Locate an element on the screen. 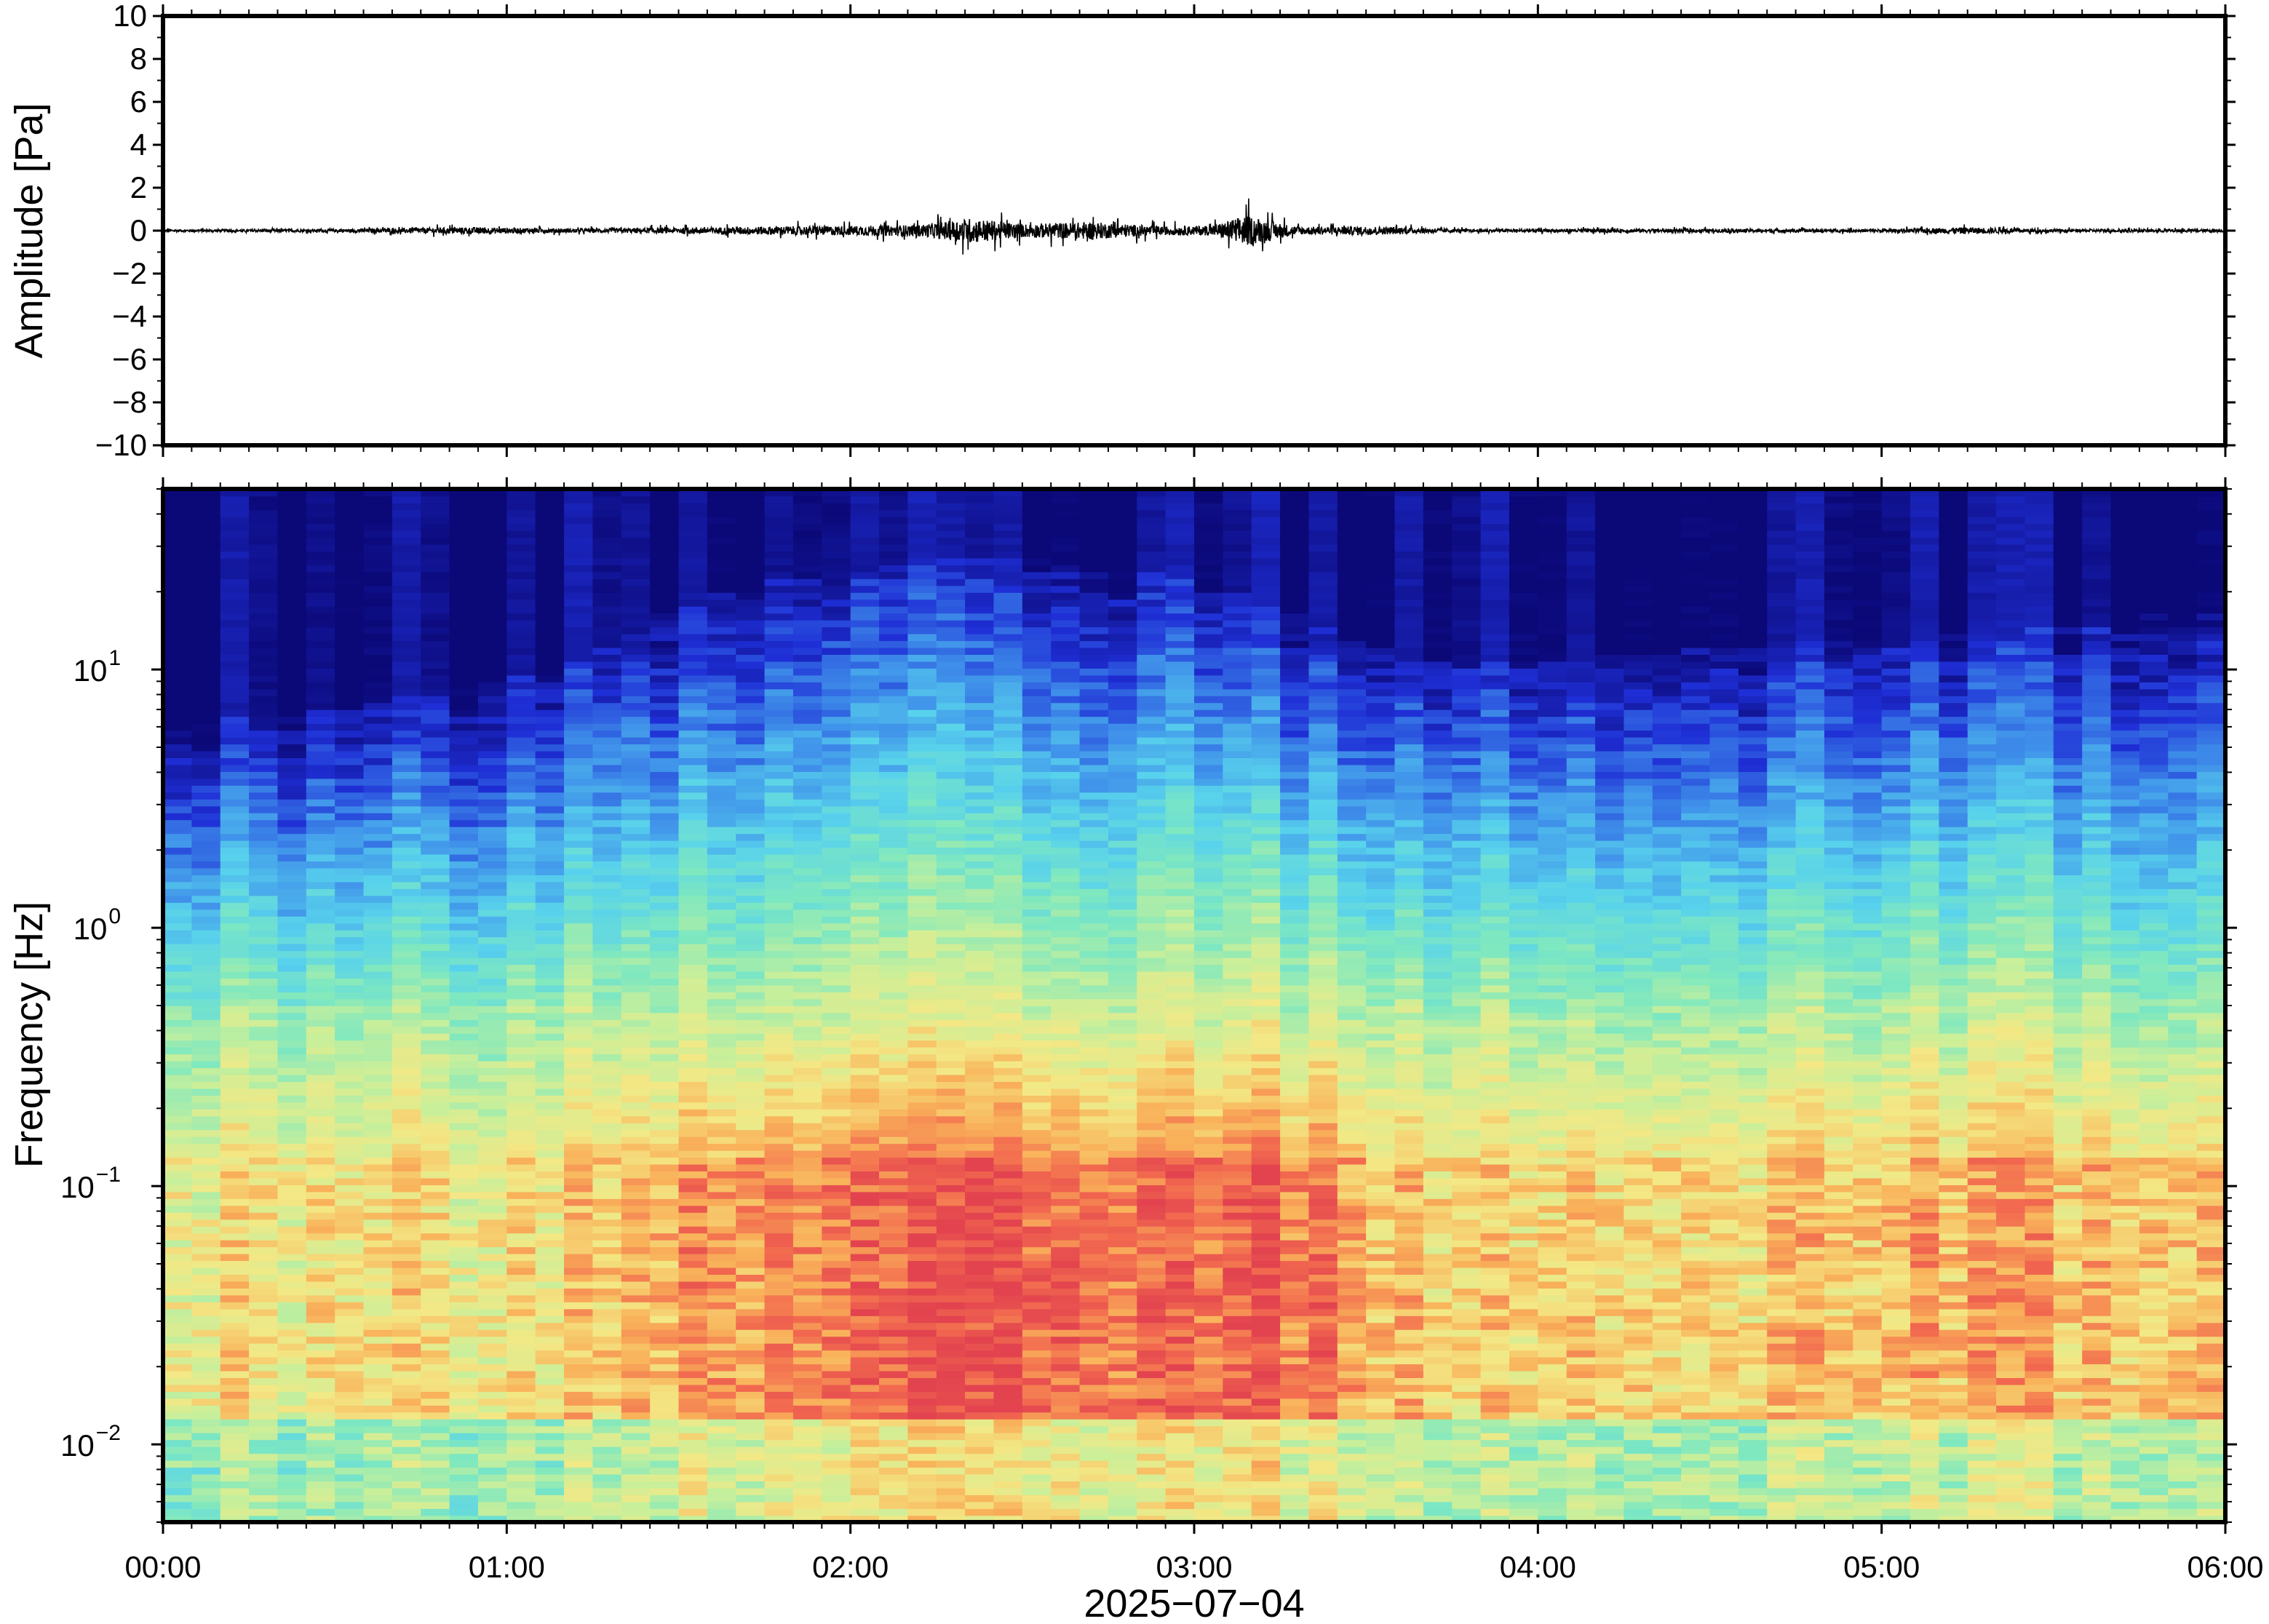  waveform-ytick-label: −4 is located at coordinates (130, 316).